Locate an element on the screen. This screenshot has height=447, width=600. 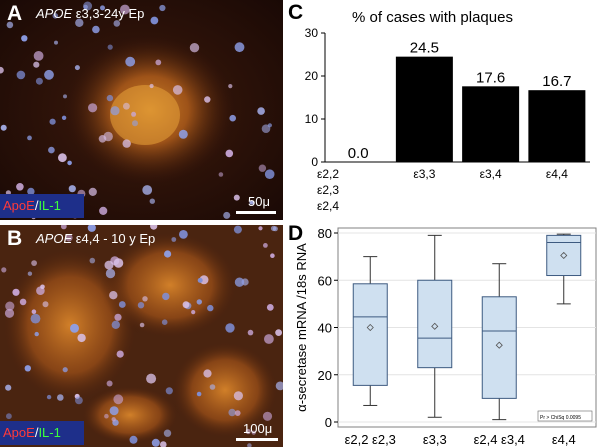
x-tick-label: ε2,2 is located at coordinates (328, 174).